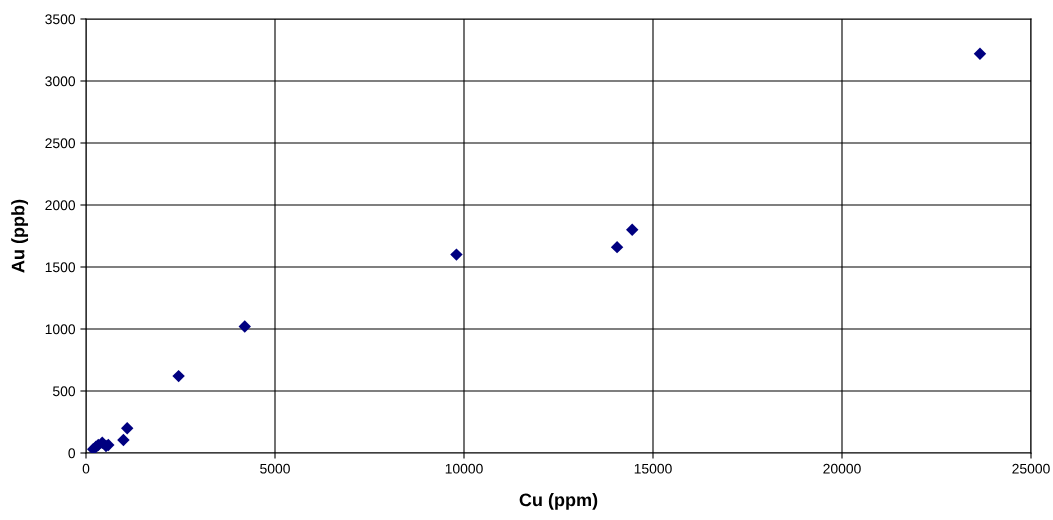  Describe the element at coordinates (60, 19) in the screenshot. I see `y-tick-label: 3500` at that location.